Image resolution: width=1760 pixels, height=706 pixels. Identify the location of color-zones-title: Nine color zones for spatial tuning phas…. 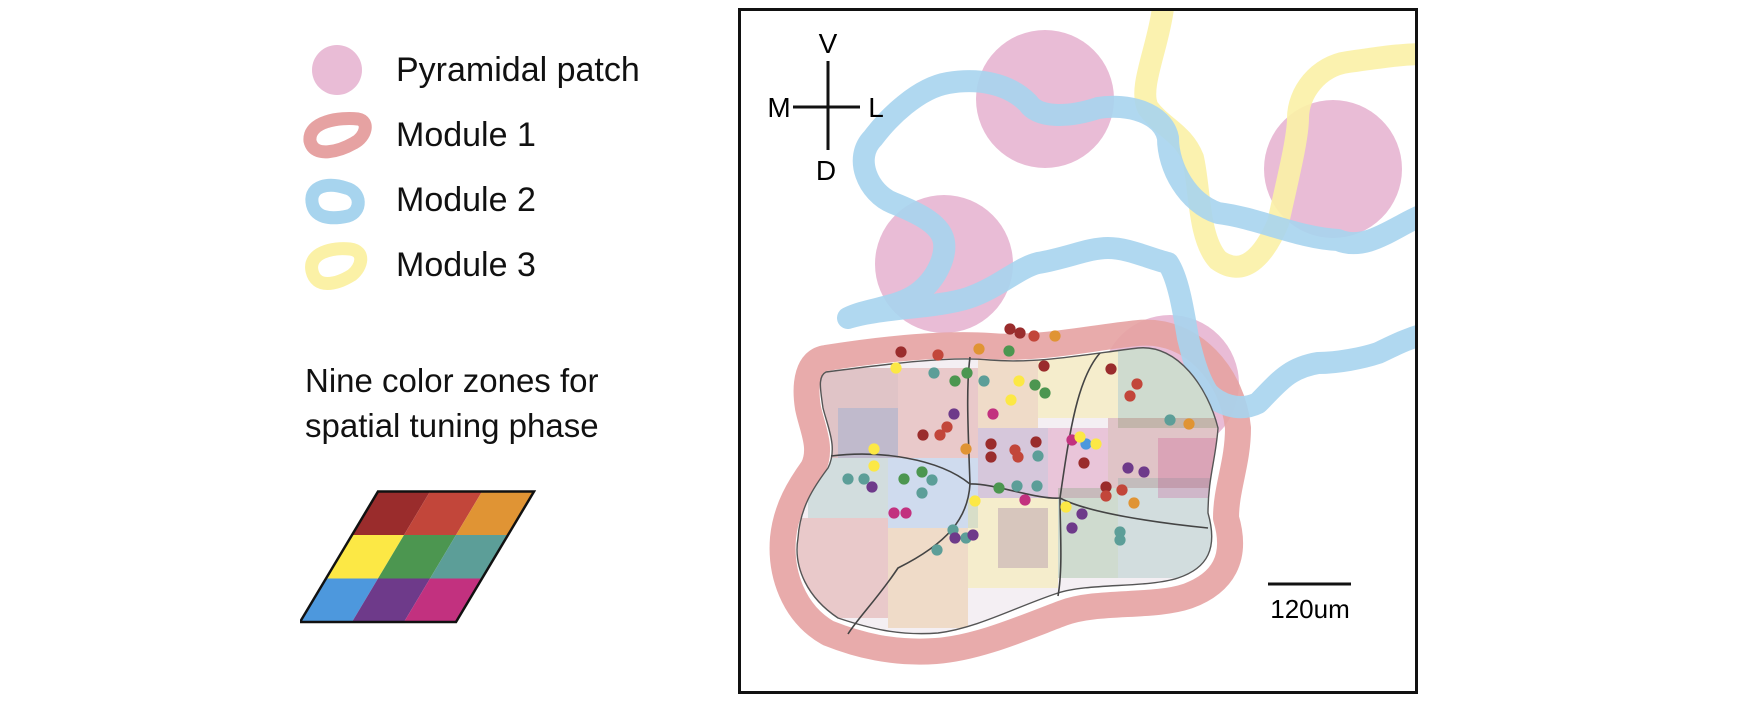
(452, 403).